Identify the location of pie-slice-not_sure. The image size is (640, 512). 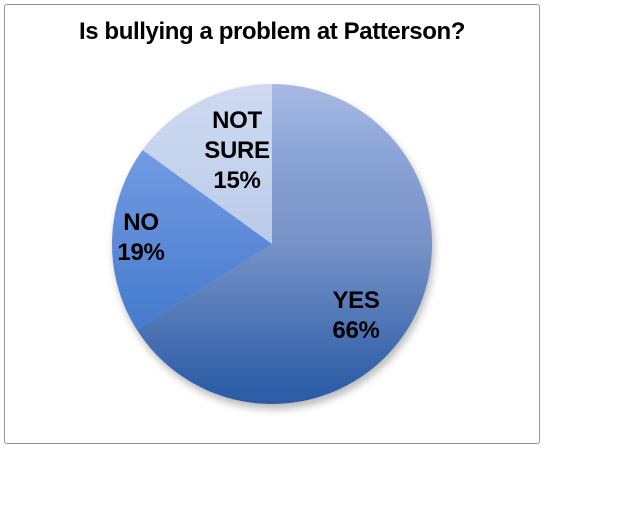
(207, 164).